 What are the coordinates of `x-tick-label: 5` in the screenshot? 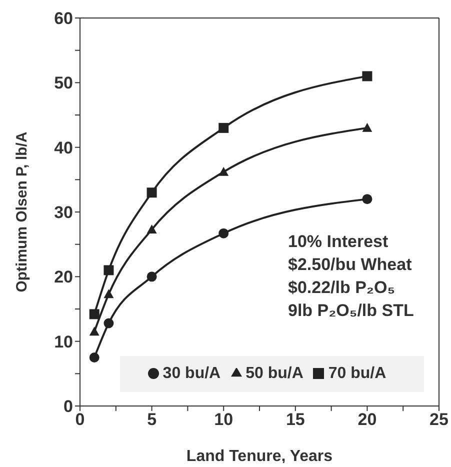 It's located at (152, 420).